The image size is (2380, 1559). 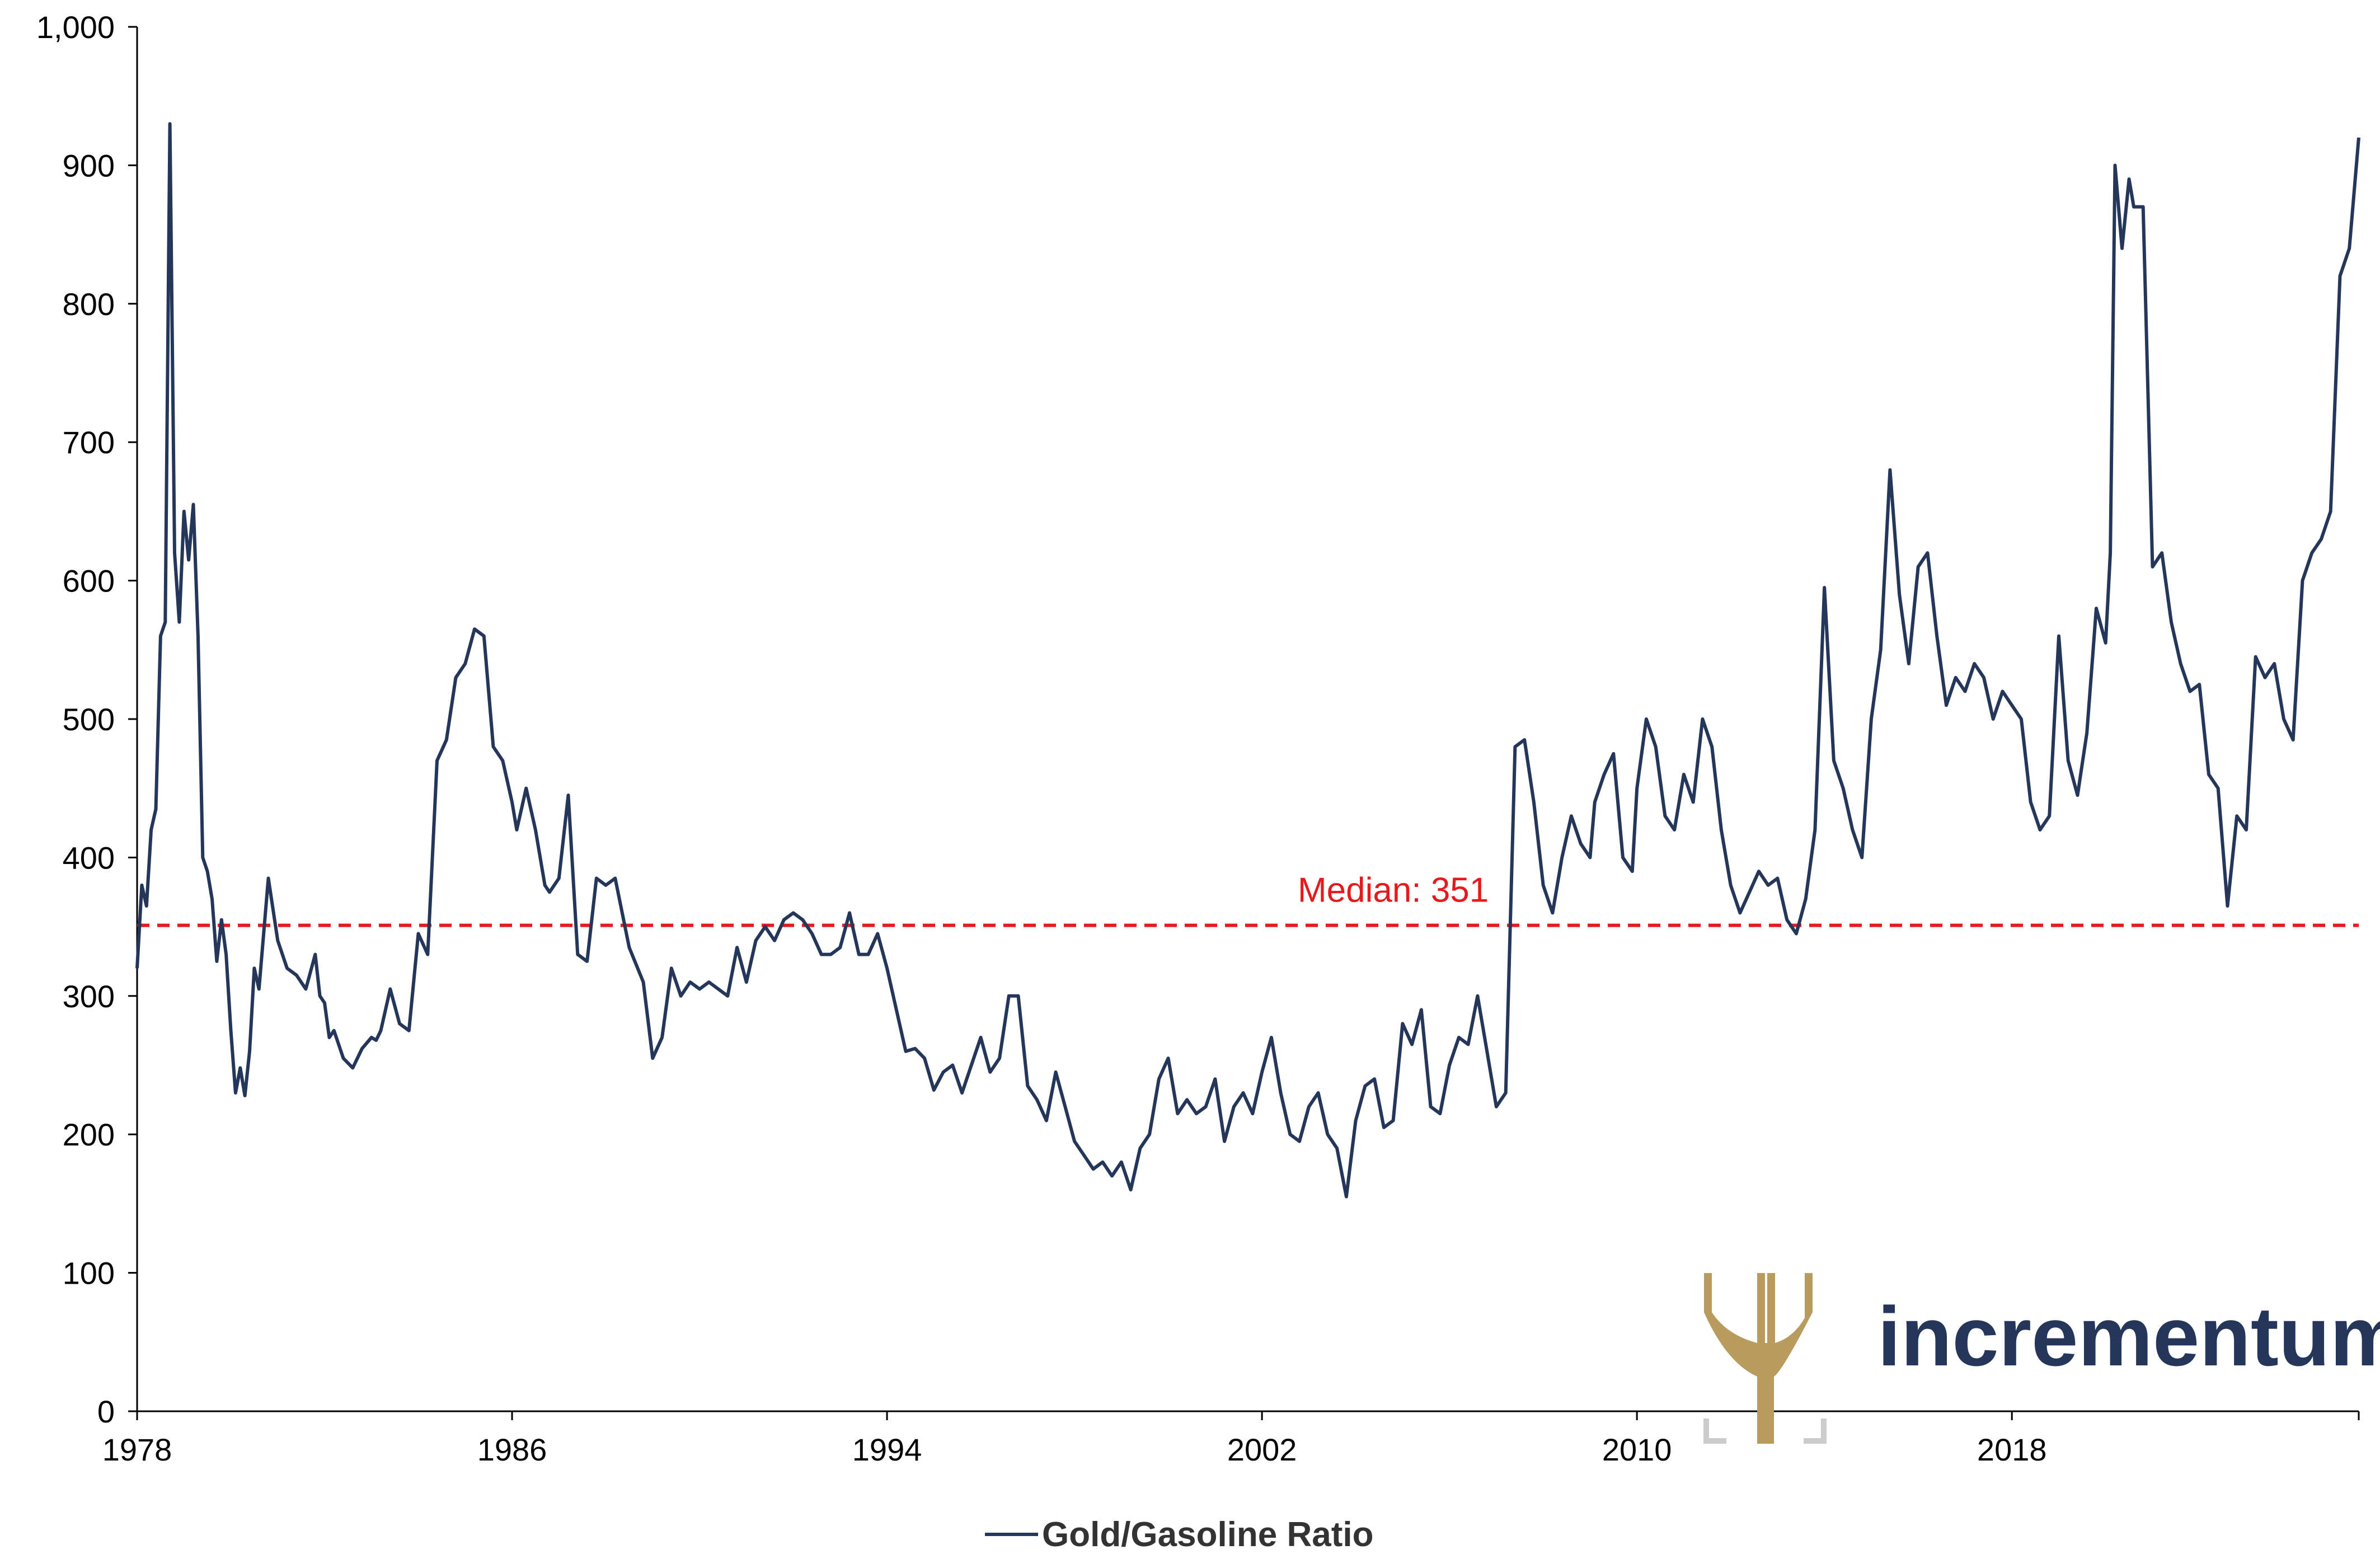 I want to click on bracket-left, so click(x=1715, y=1431).